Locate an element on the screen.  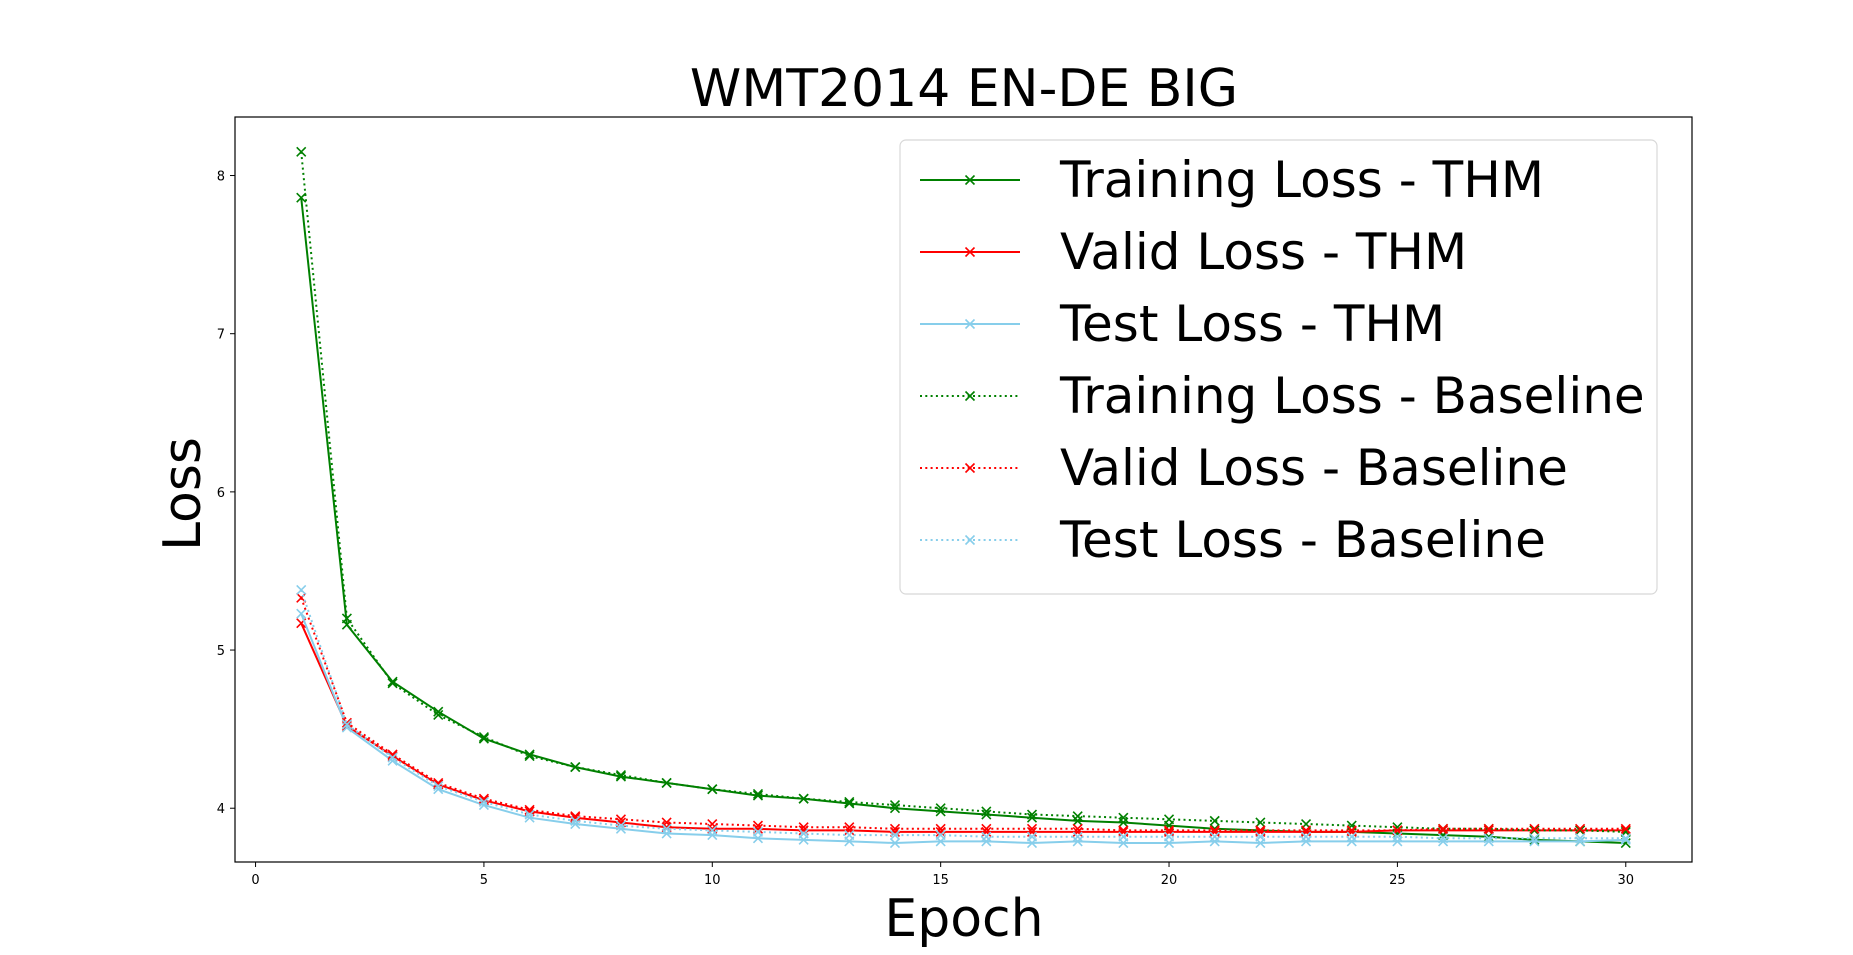
x-tick-label: 10 is located at coordinates (712, 880).